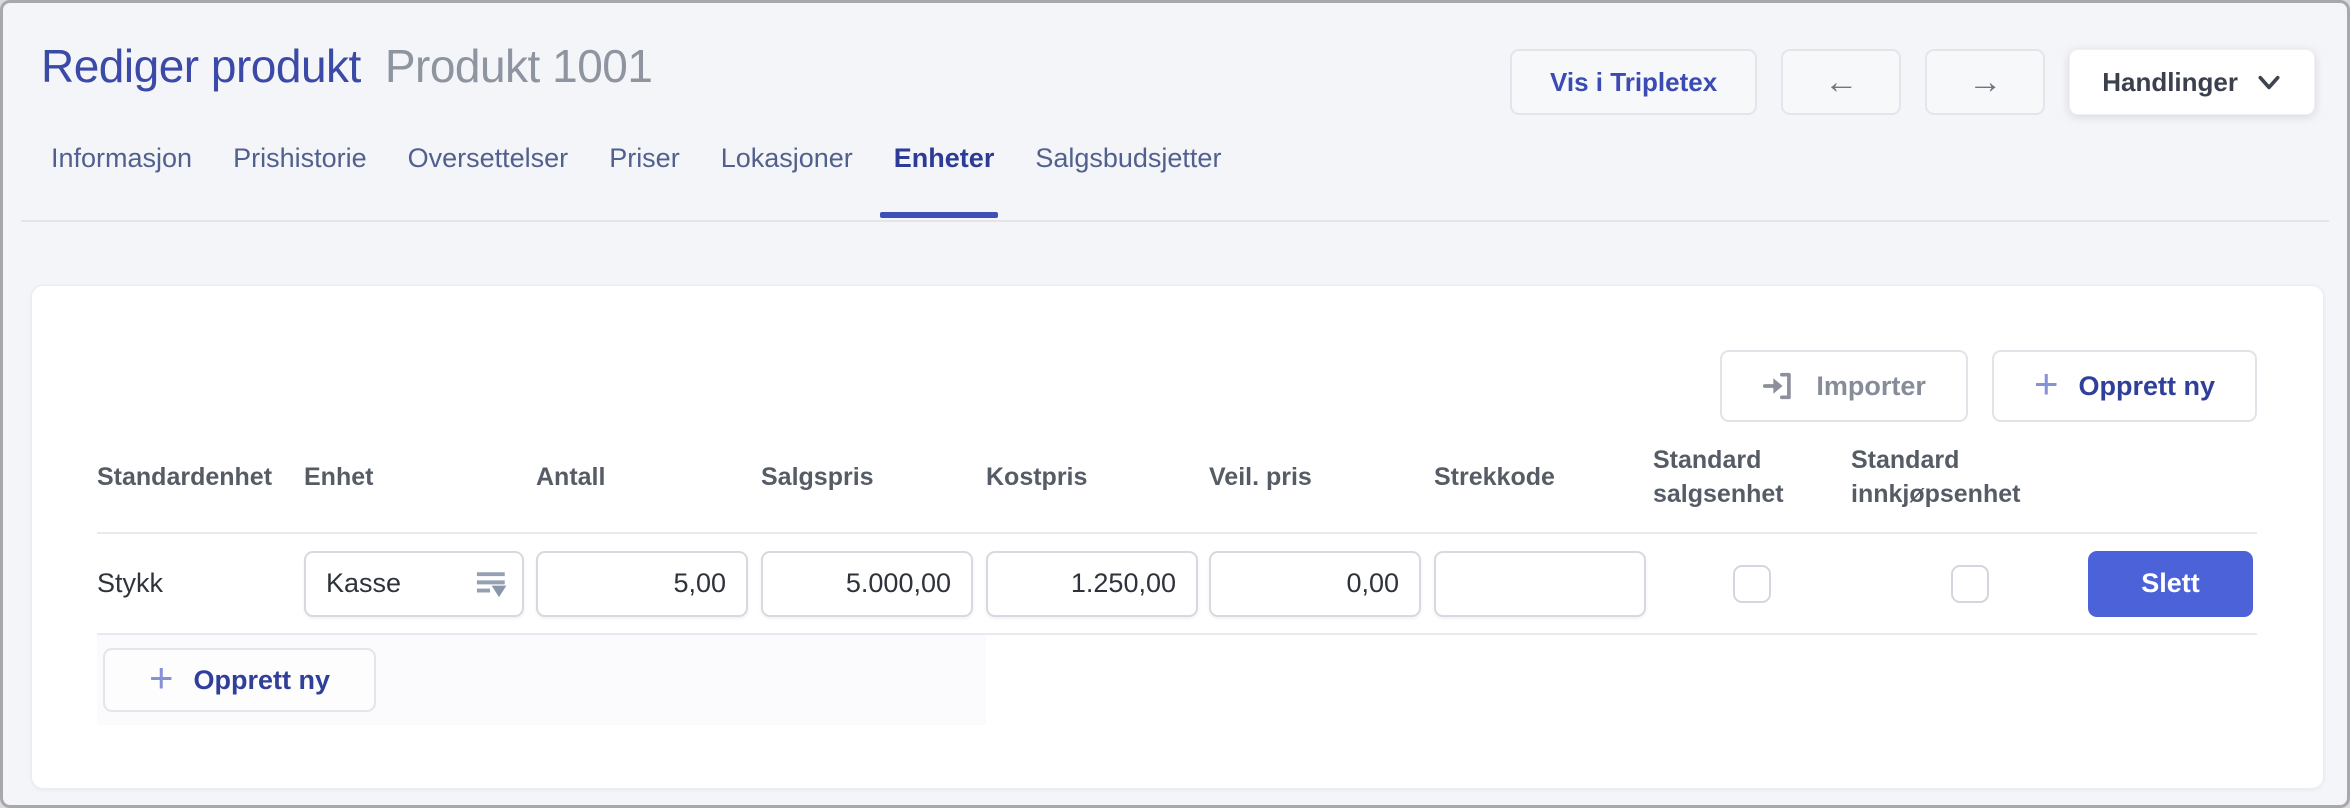 This screenshot has width=2350, height=808. I want to click on veil-pris-input, so click(1315, 583).